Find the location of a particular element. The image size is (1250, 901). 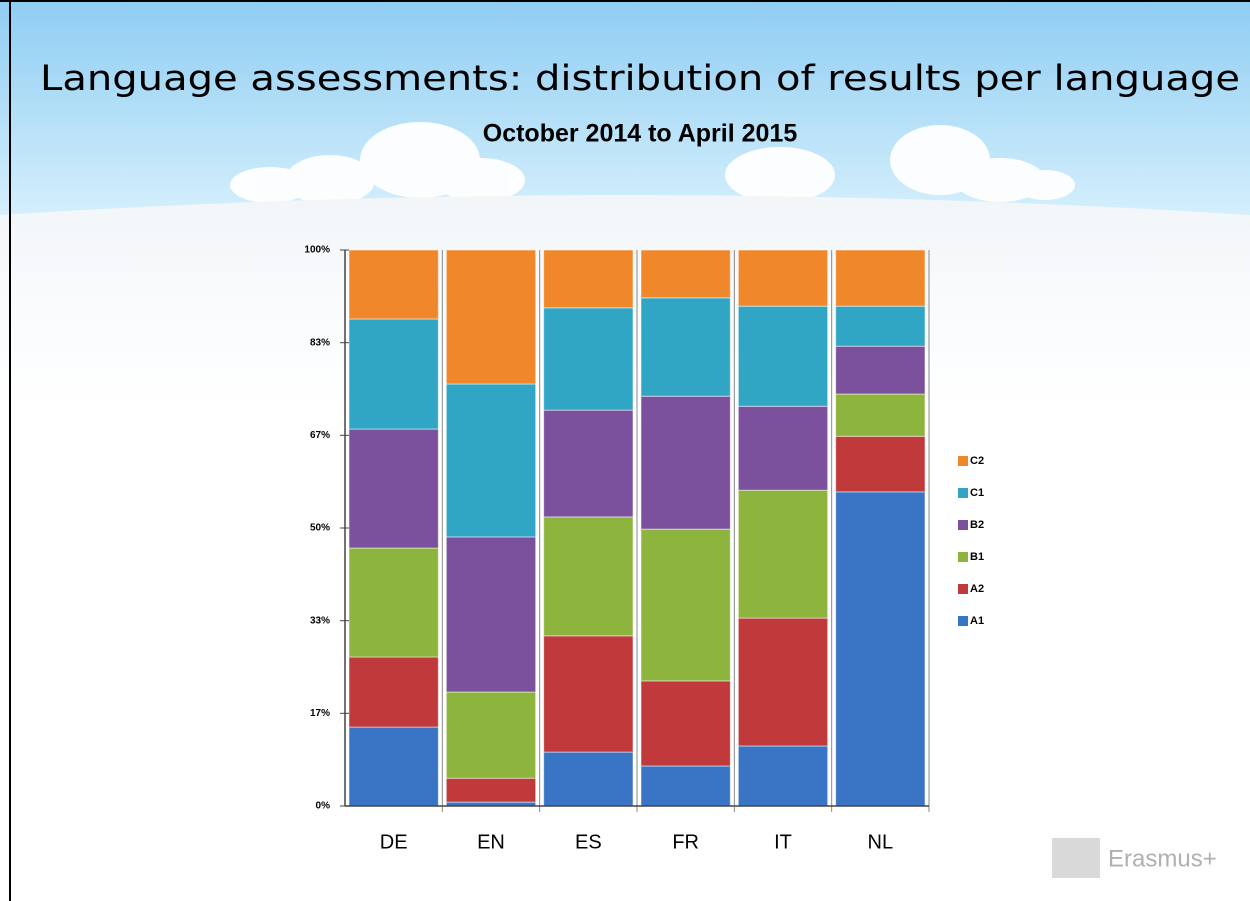

y-tick-label: 83% is located at coordinates (320, 342).